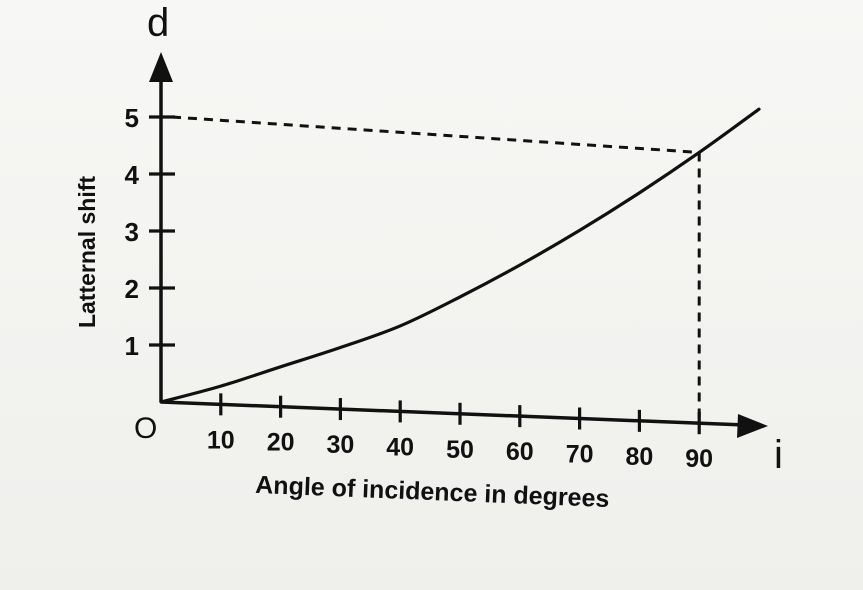  What do you see at coordinates (699, 459) in the screenshot?
I see `x-tick-label: 90` at bounding box center [699, 459].